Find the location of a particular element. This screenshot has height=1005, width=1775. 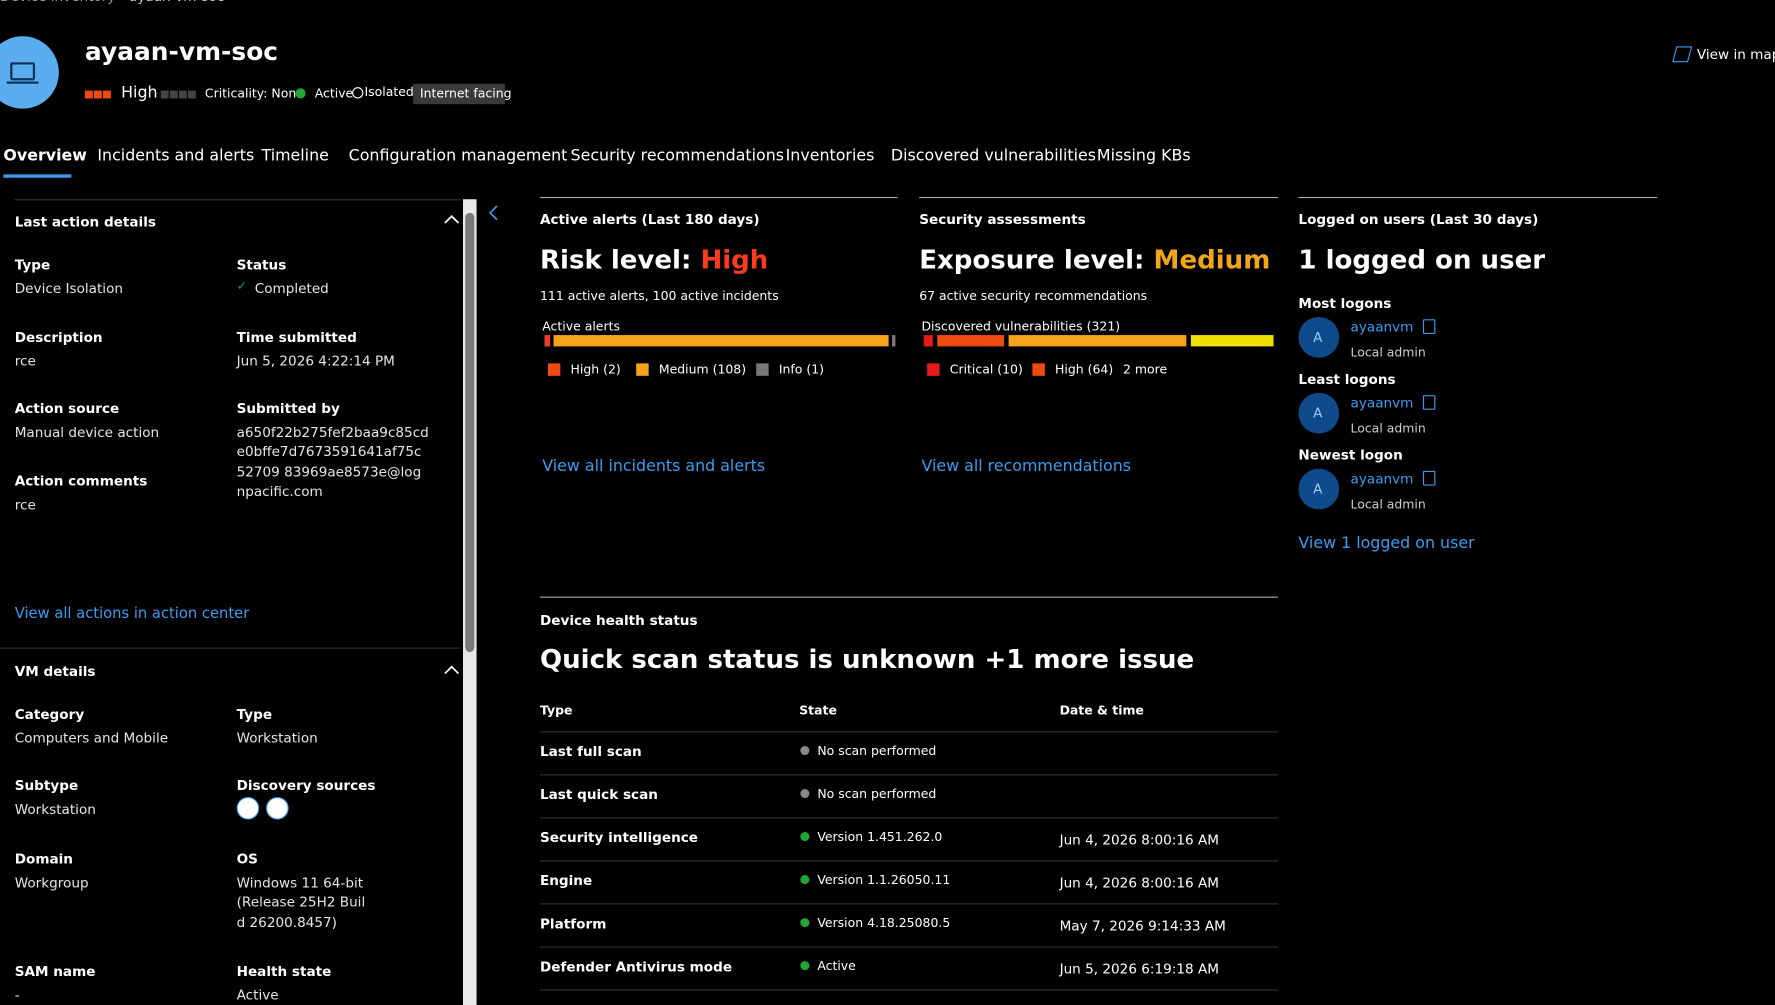

card-summary: 111 active alerts, 100 active incidents is located at coordinates (659, 296).